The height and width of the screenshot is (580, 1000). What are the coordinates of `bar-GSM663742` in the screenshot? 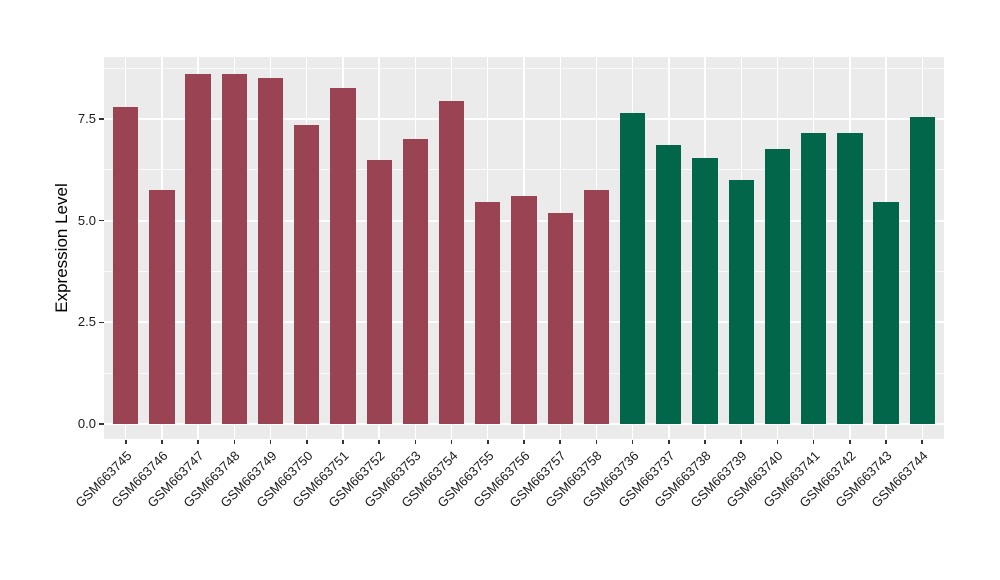 It's located at (850, 278).